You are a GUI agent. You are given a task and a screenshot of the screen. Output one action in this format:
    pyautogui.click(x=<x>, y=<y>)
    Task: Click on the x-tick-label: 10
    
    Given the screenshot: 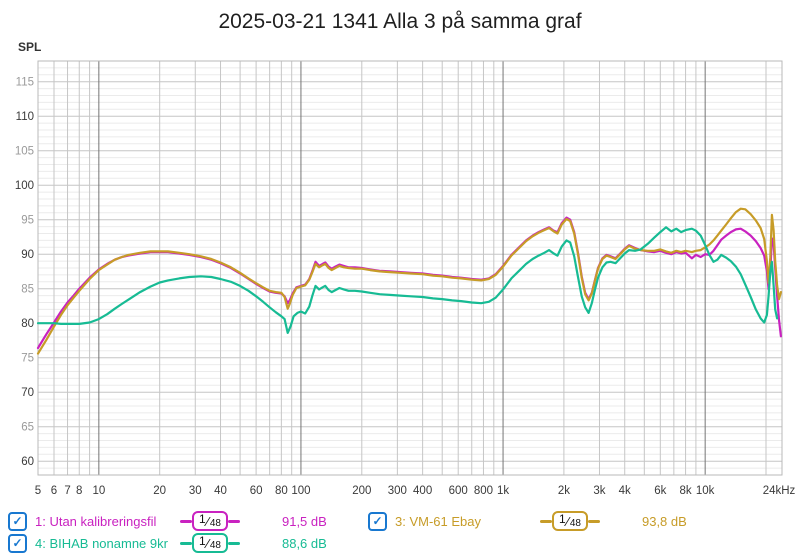 What is the action you would take?
    pyautogui.click(x=98, y=491)
    